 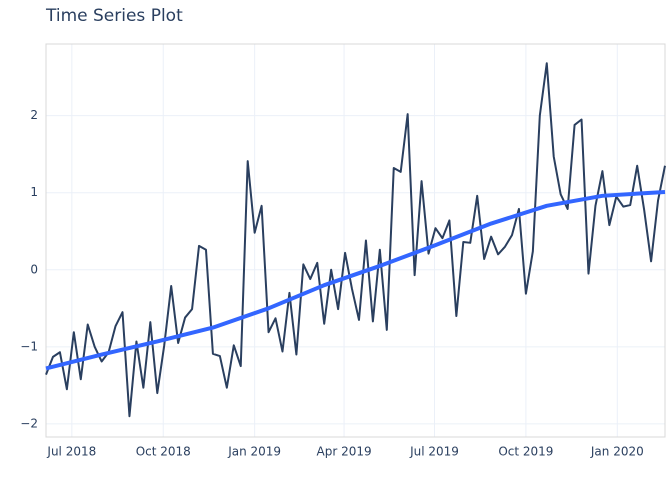 What do you see at coordinates (34, 192) in the screenshot?
I see `y-tick-label: 1` at bounding box center [34, 192].